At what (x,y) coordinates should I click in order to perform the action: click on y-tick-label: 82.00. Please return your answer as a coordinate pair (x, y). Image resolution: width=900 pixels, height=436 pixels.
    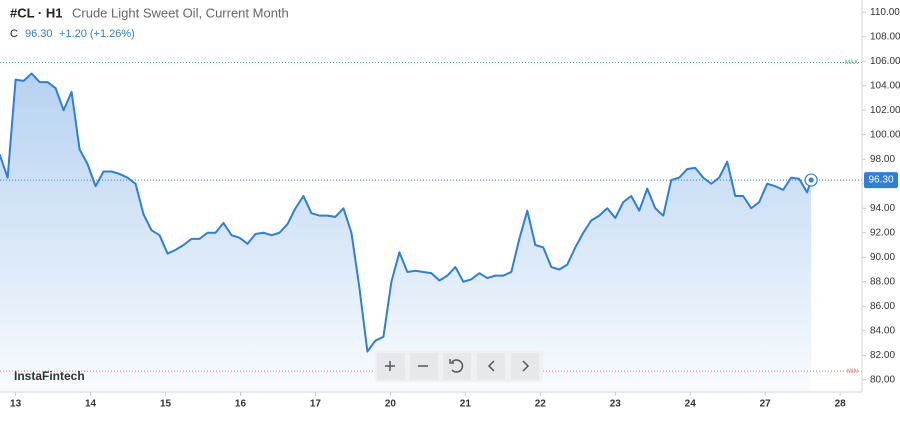
    Looking at the image, I should click on (882, 355).